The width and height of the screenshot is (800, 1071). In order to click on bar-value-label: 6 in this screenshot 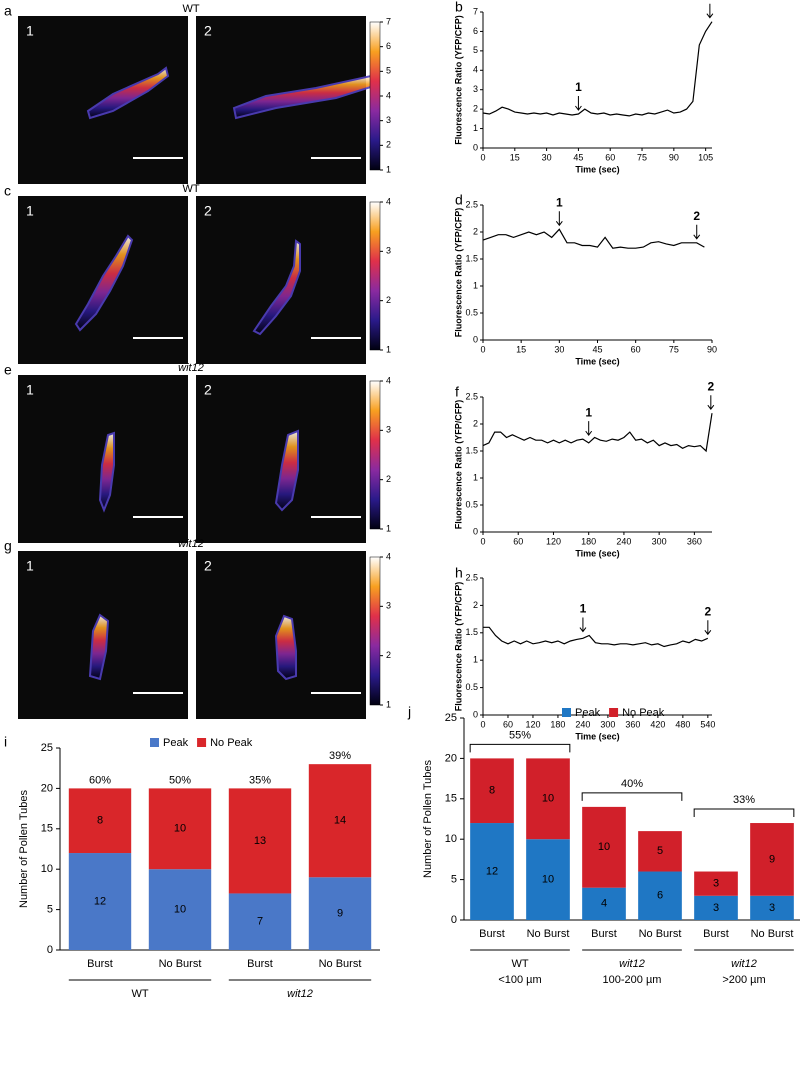, I will do `click(660, 896)`.